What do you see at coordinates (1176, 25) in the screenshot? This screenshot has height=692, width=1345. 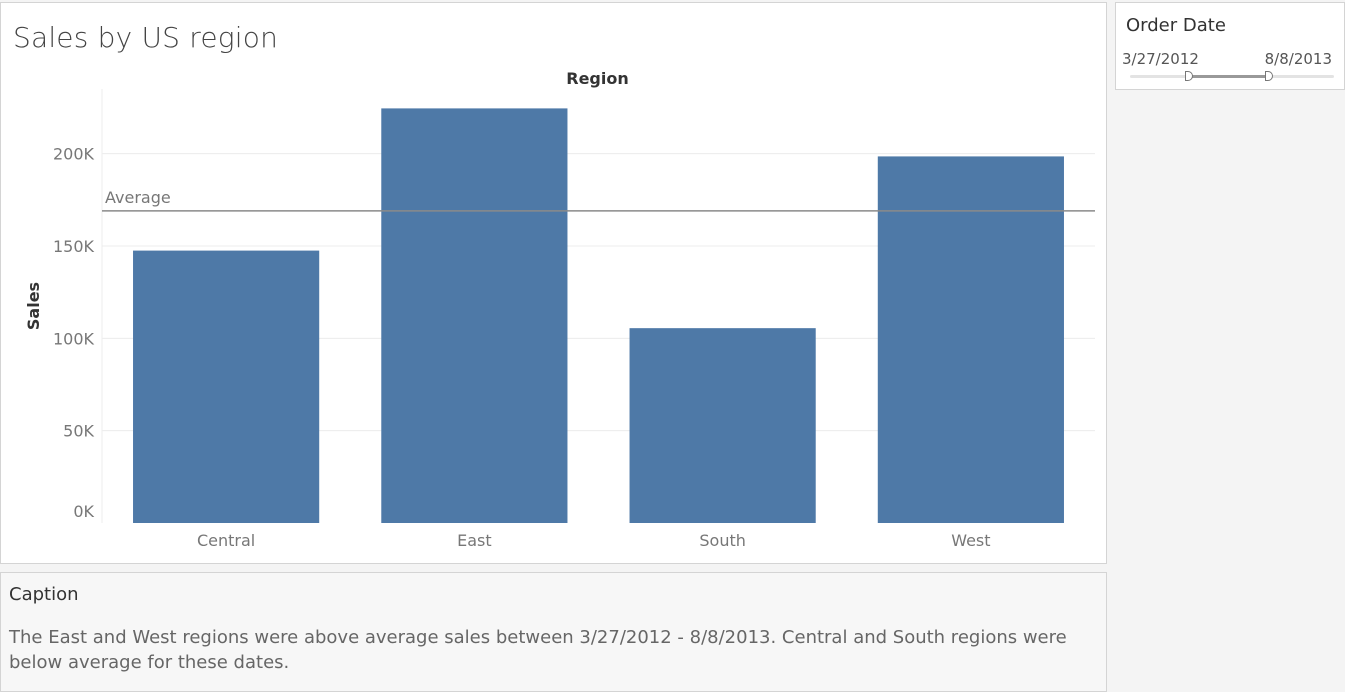 I see `filter-title: Order Date` at bounding box center [1176, 25].